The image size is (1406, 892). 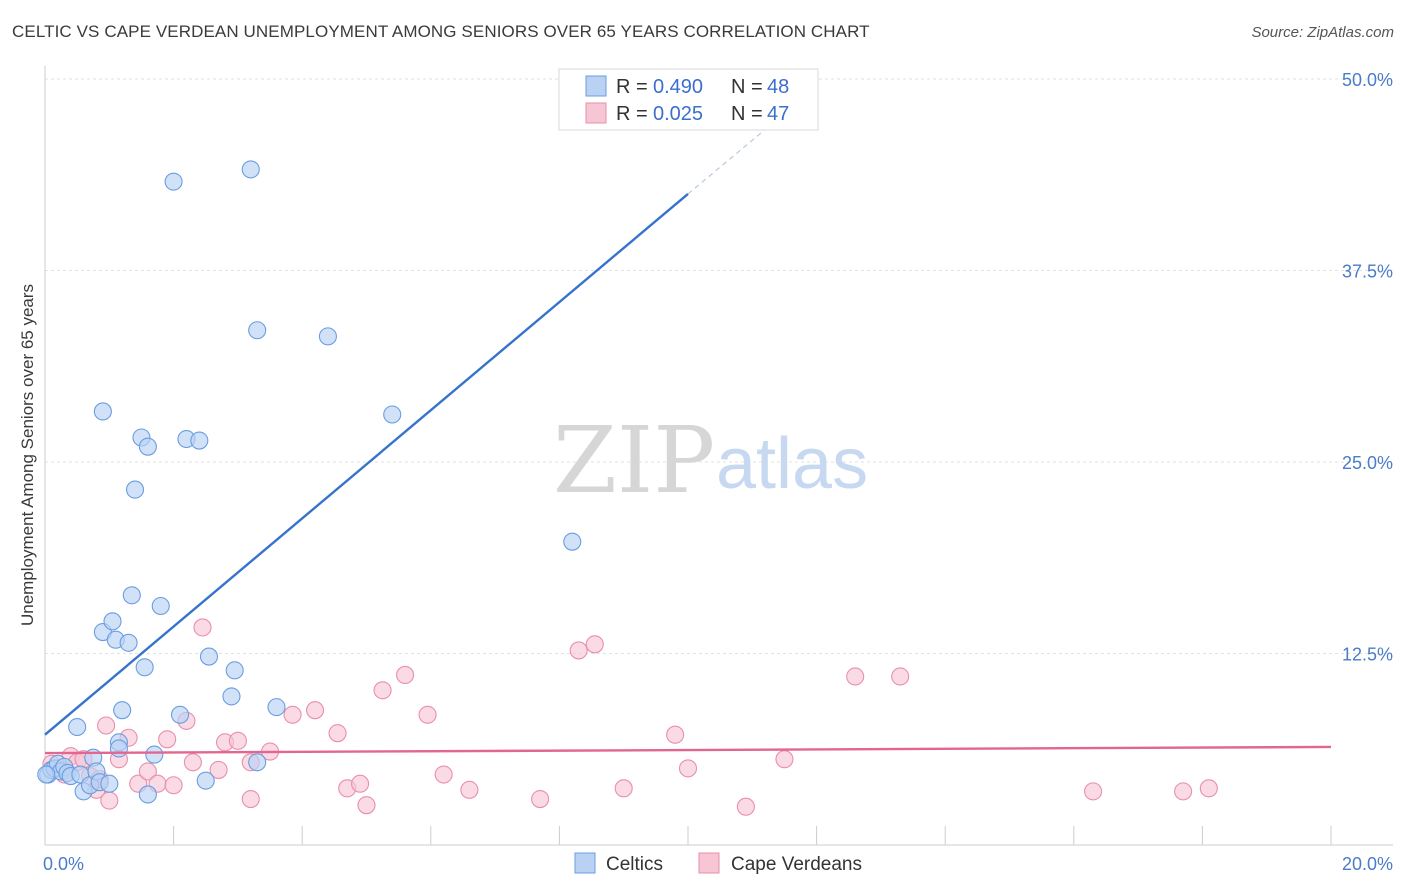 I want to click on bottom-legend-label-cape: Cape Verdeans, so click(x=796, y=864).